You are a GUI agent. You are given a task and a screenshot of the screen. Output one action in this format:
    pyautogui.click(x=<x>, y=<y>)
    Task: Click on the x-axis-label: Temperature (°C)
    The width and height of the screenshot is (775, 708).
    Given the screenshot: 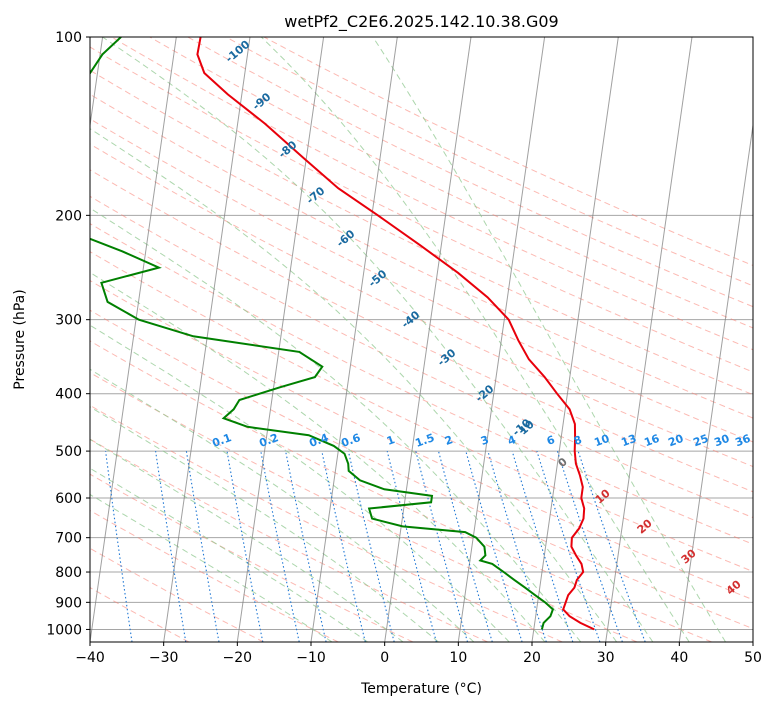 What is the action you would take?
    pyautogui.click(x=421, y=689)
    